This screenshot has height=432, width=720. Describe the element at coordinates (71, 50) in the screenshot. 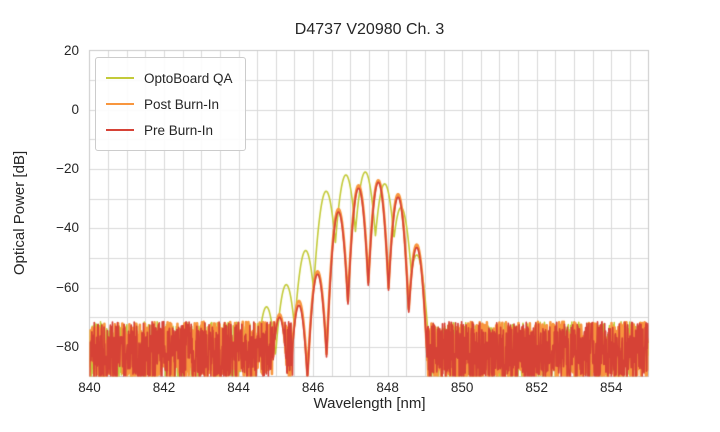

I see `y-tick-label: 20` at that location.